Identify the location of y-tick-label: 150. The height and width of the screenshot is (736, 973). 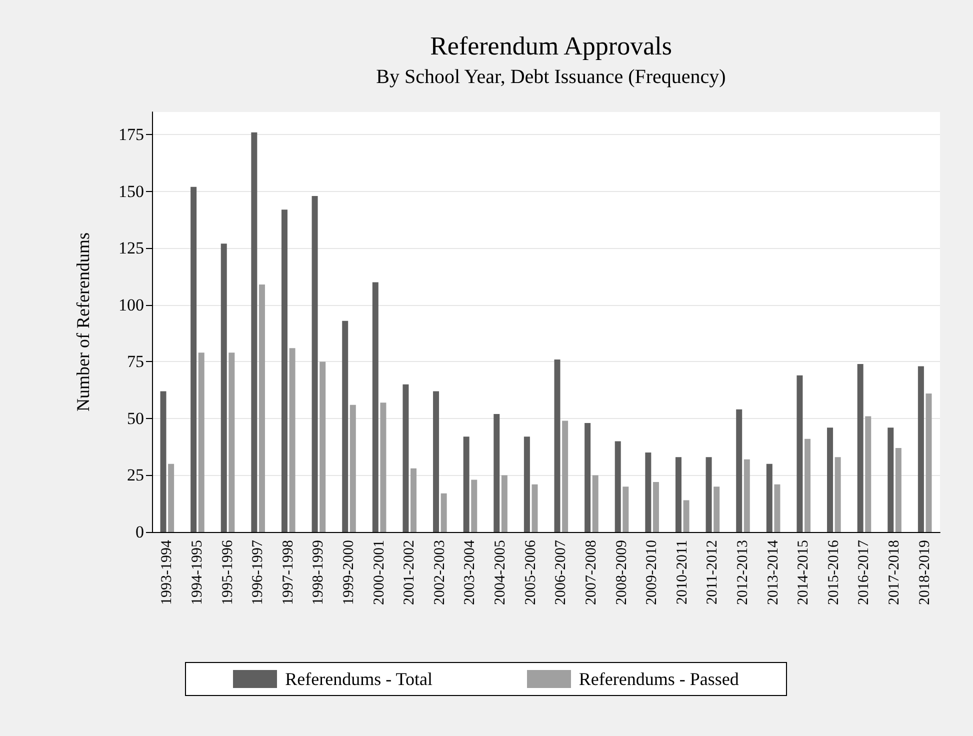
(131, 191).